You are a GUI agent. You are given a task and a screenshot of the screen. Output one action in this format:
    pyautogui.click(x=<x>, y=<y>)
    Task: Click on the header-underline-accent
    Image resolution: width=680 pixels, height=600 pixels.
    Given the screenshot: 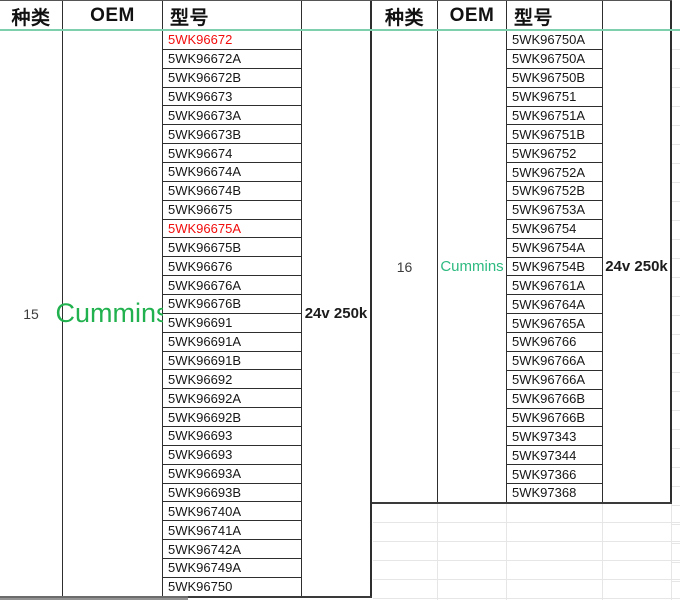 What is the action you would take?
    pyautogui.click(x=340, y=30)
    